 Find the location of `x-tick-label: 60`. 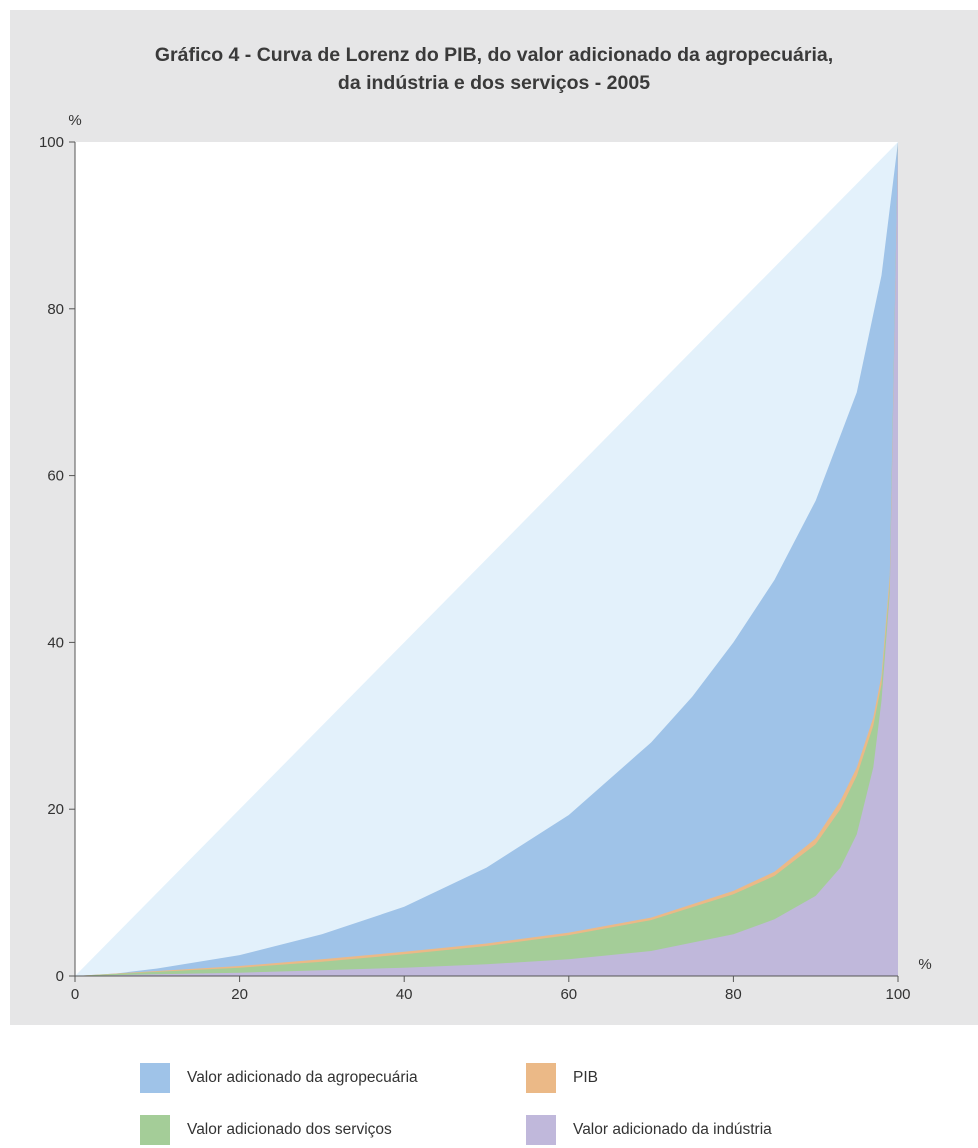

x-tick-label: 60 is located at coordinates (568, 994).